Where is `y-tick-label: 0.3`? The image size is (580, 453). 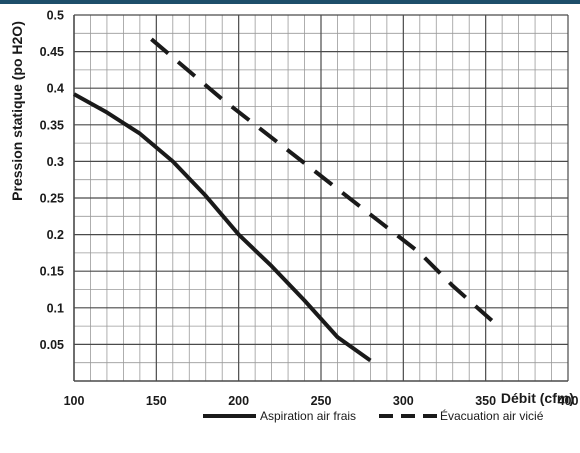
y-tick-label: 0.3 is located at coordinates (55, 162).